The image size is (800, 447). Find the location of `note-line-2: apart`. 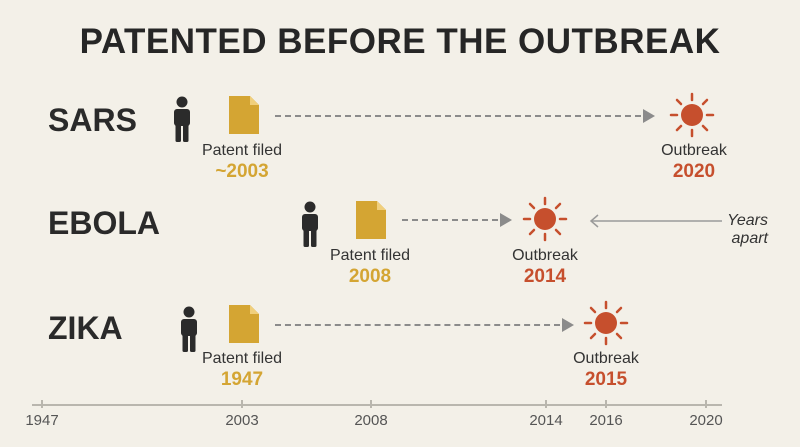

note-line-2: apart is located at coordinates (749, 238).